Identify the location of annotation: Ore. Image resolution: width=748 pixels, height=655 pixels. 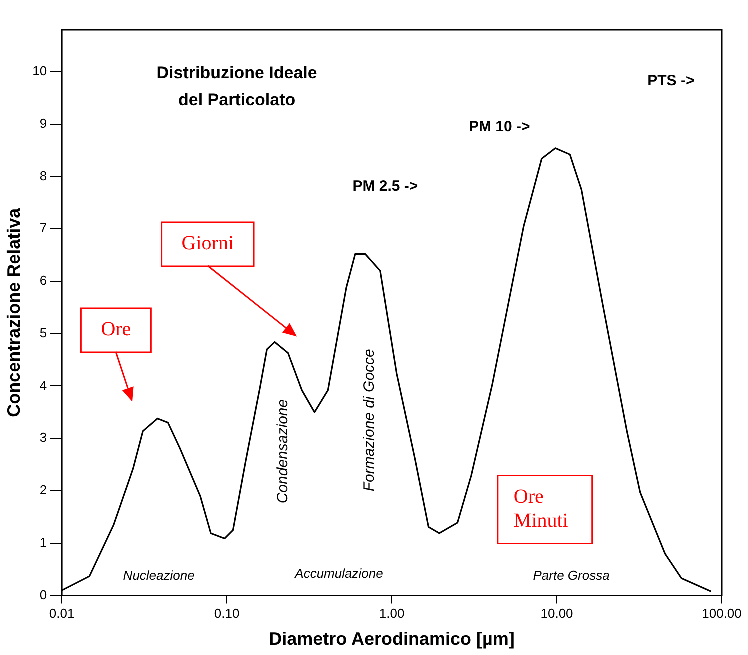
(116, 329).